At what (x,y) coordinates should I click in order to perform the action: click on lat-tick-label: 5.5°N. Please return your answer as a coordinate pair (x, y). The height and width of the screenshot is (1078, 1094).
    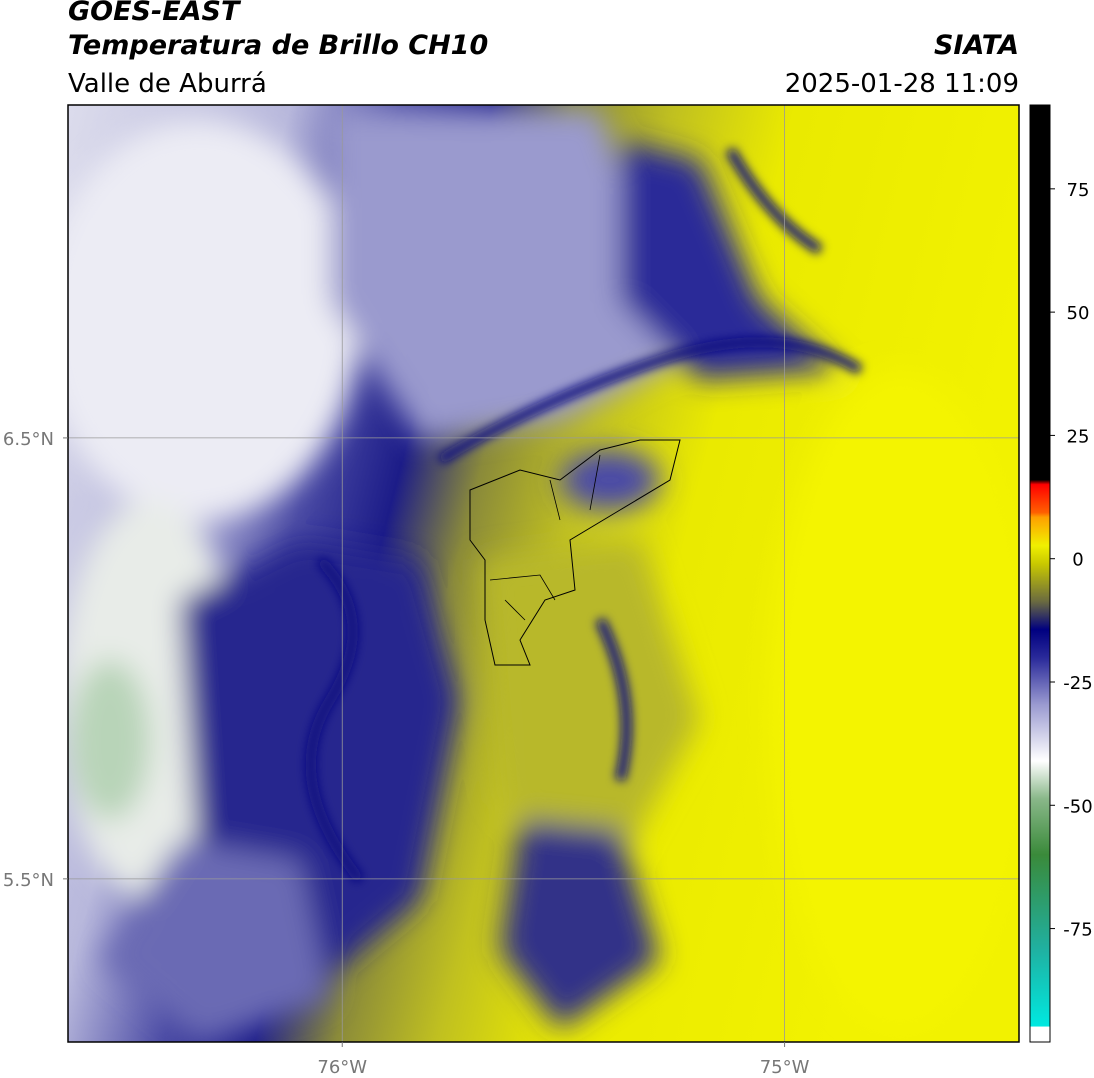
    Looking at the image, I should click on (28, 880).